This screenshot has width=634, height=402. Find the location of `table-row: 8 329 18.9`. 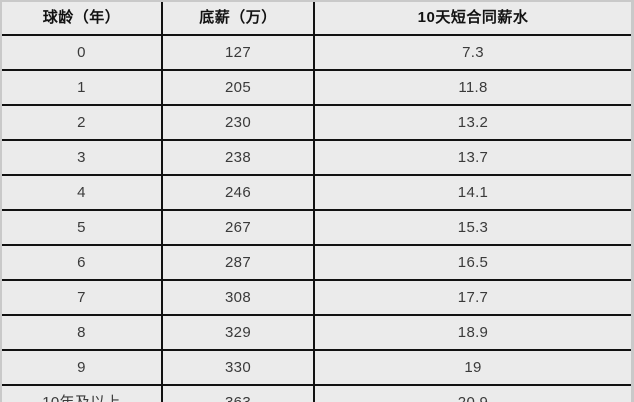

table-row: 8 329 18.9 is located at coordinates (316, 333).